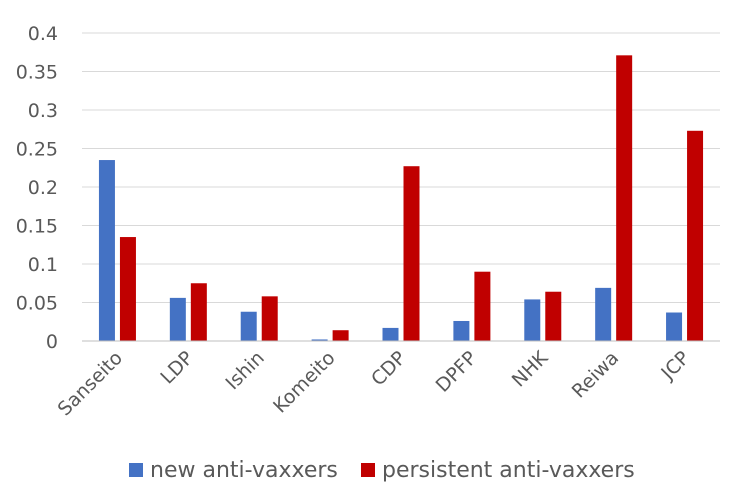 The width and height of the screenshot is (741, 486). What do you see at coordinates (532, 320) in the screenshot?
I see `bar-new-nhk` at bounding box center [532, 320].